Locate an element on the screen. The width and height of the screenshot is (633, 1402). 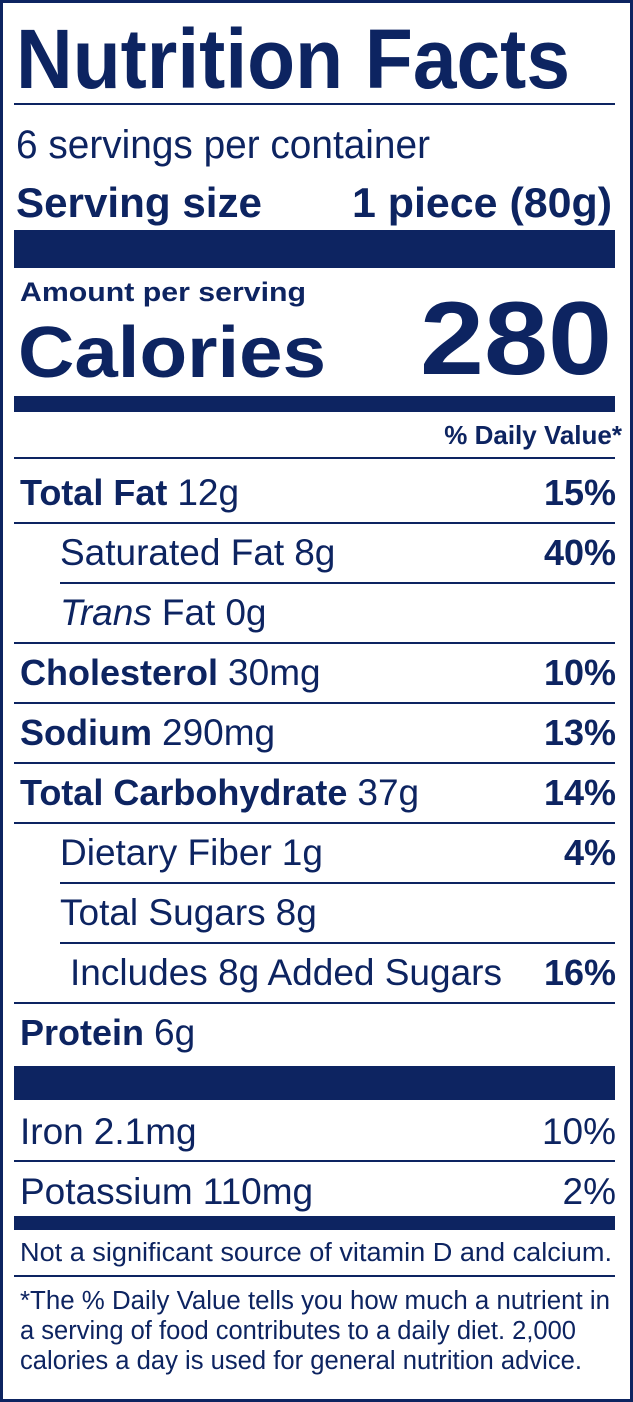
nutrient-row: Total Sugars 8g is located at coordinates (188, 912).